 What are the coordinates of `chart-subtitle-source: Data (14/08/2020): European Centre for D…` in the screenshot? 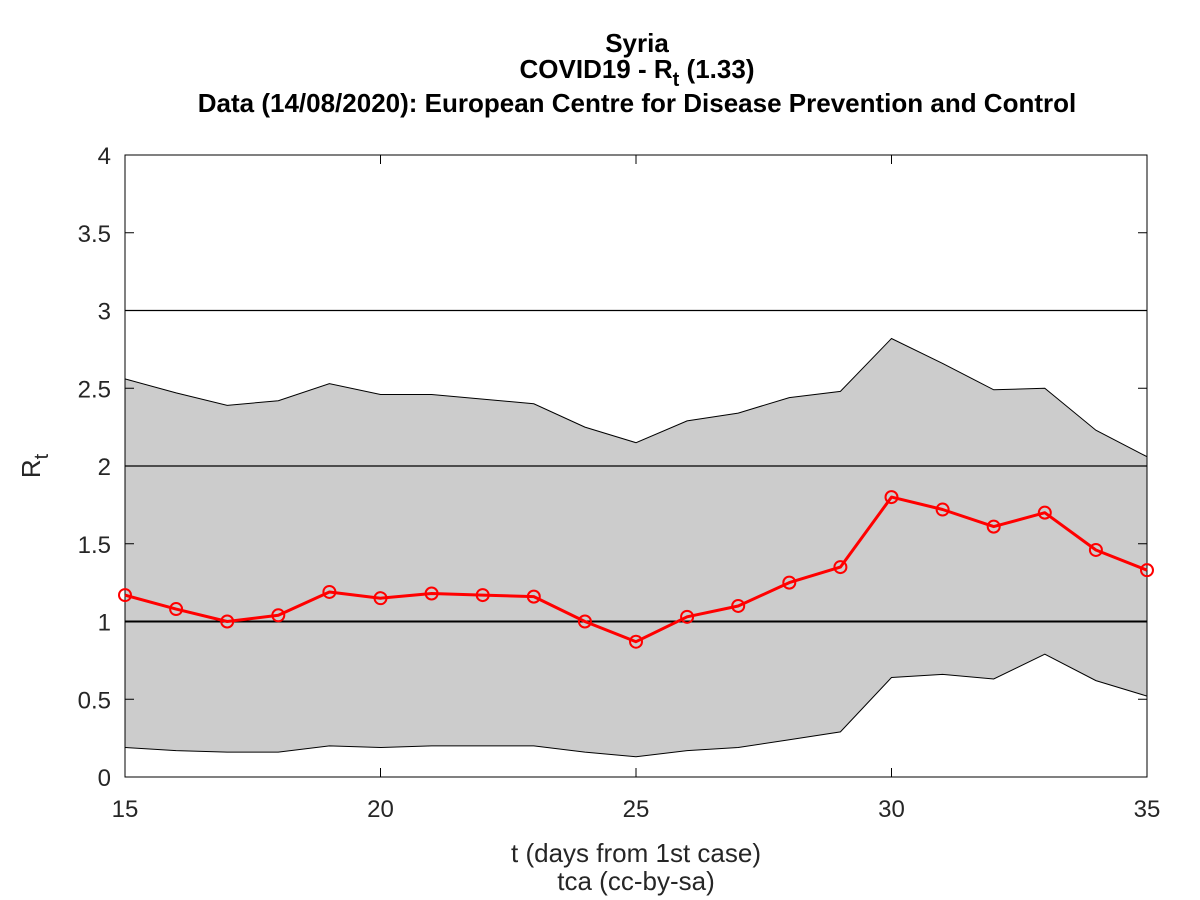 It's located at (637, 103).